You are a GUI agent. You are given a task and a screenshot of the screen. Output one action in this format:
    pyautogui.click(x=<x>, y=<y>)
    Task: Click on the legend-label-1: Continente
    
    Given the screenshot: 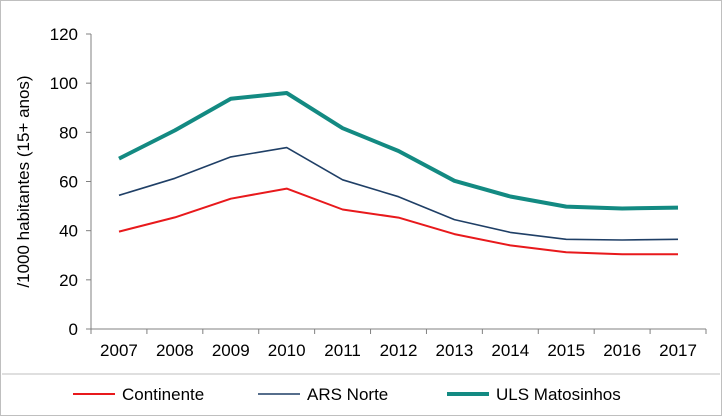 What is the action you would take?
    pyautogui.click(x=163, y=394)
    